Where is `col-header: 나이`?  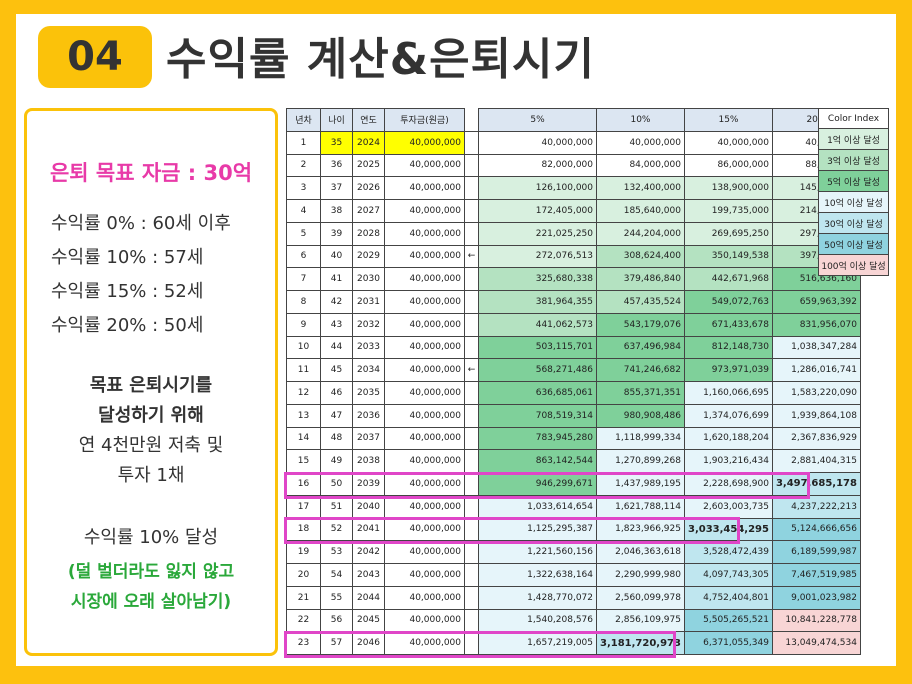
col-header: 나이 is located at coordinates (336, 120).